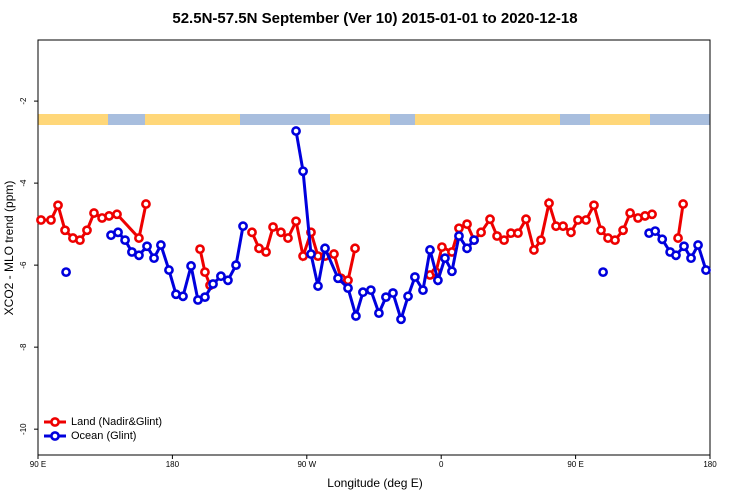 This screenshot has width=750, height=500. Describe the element at coordinates (23, 265) in the screenshot. I see `y-tick-label: -6` at that location.